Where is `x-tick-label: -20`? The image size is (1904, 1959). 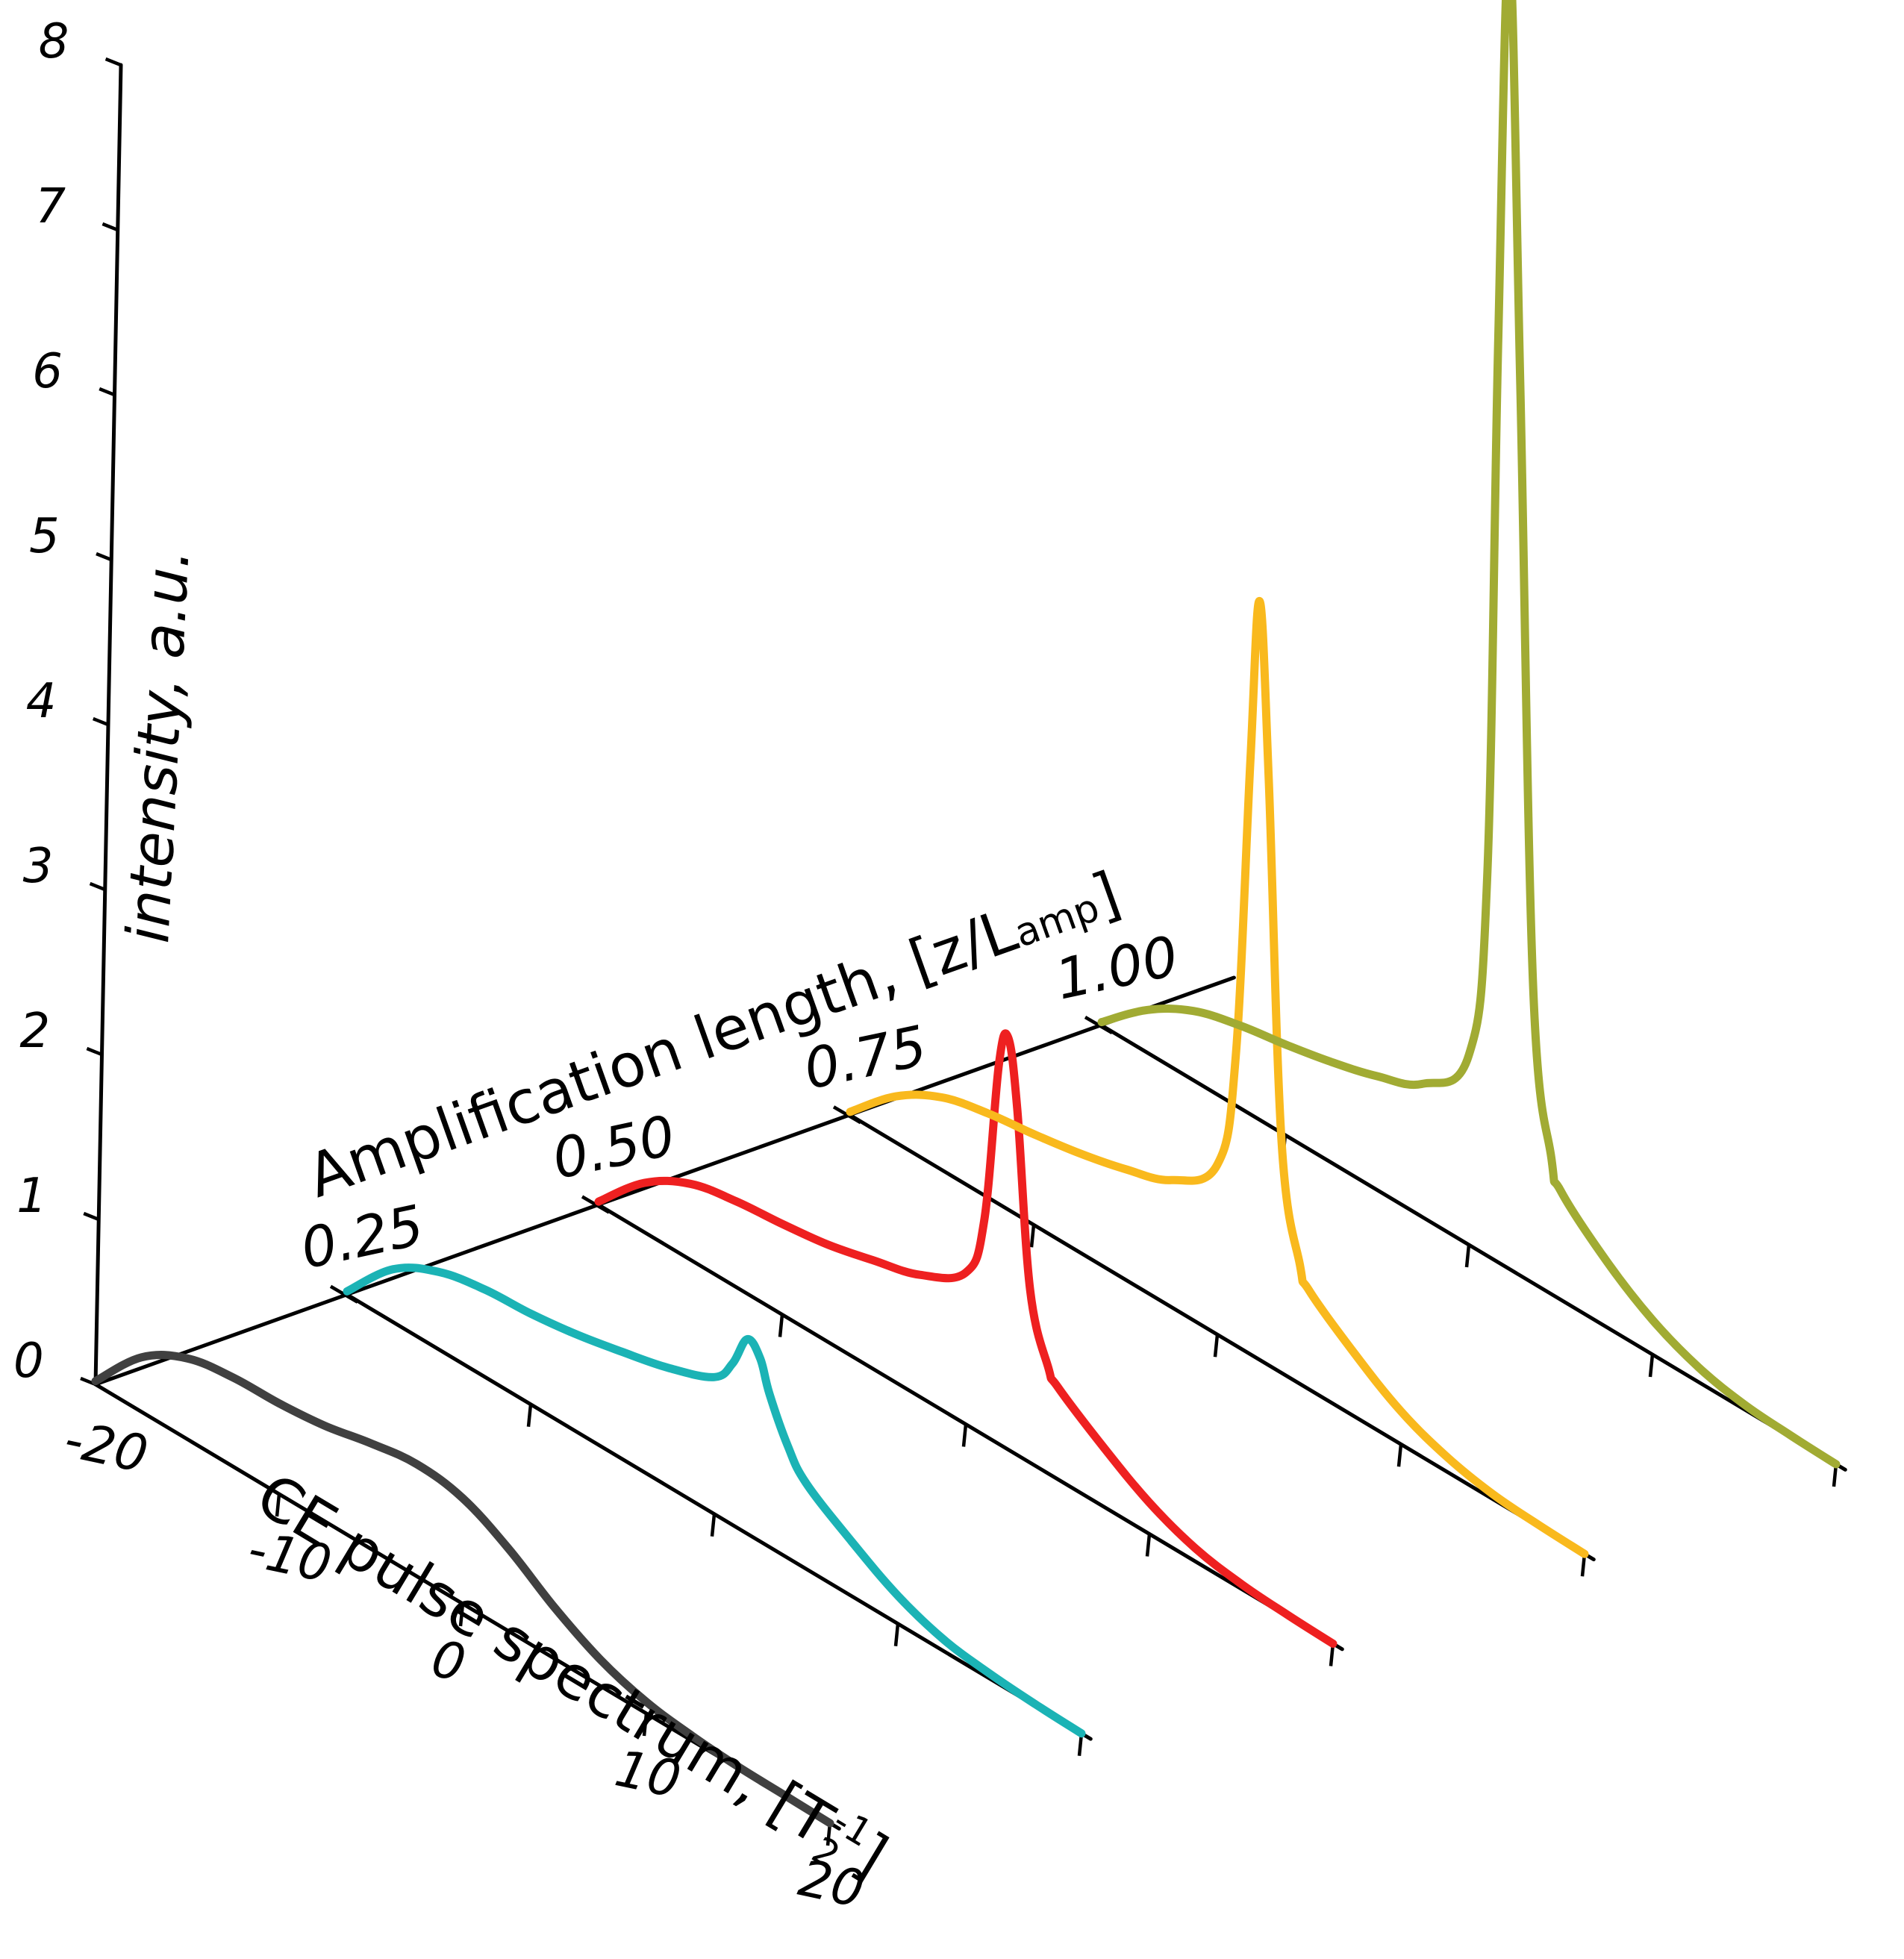 x-tick-label: -20 is located at coordinates (105, 1447).